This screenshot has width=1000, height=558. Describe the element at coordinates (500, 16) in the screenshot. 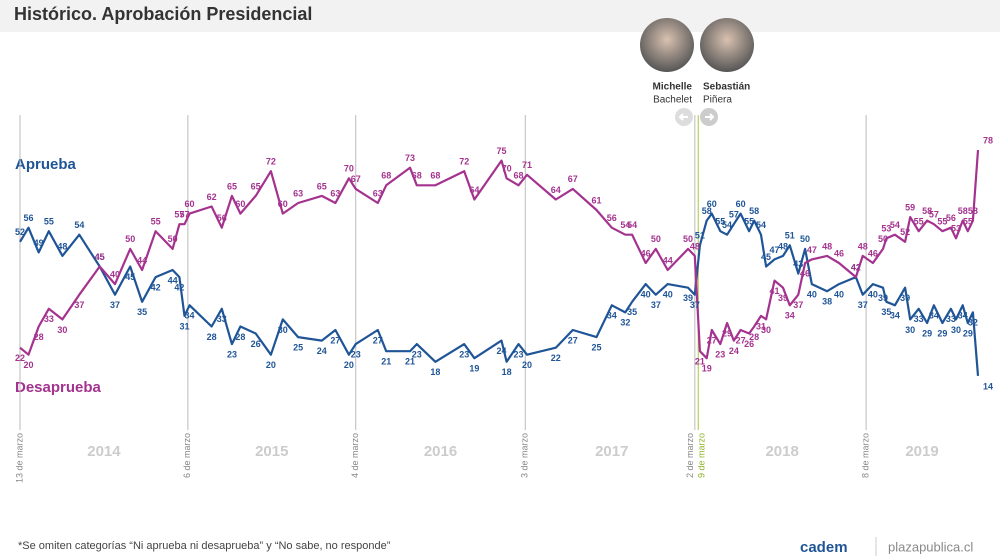

I see `title-band` at that location.